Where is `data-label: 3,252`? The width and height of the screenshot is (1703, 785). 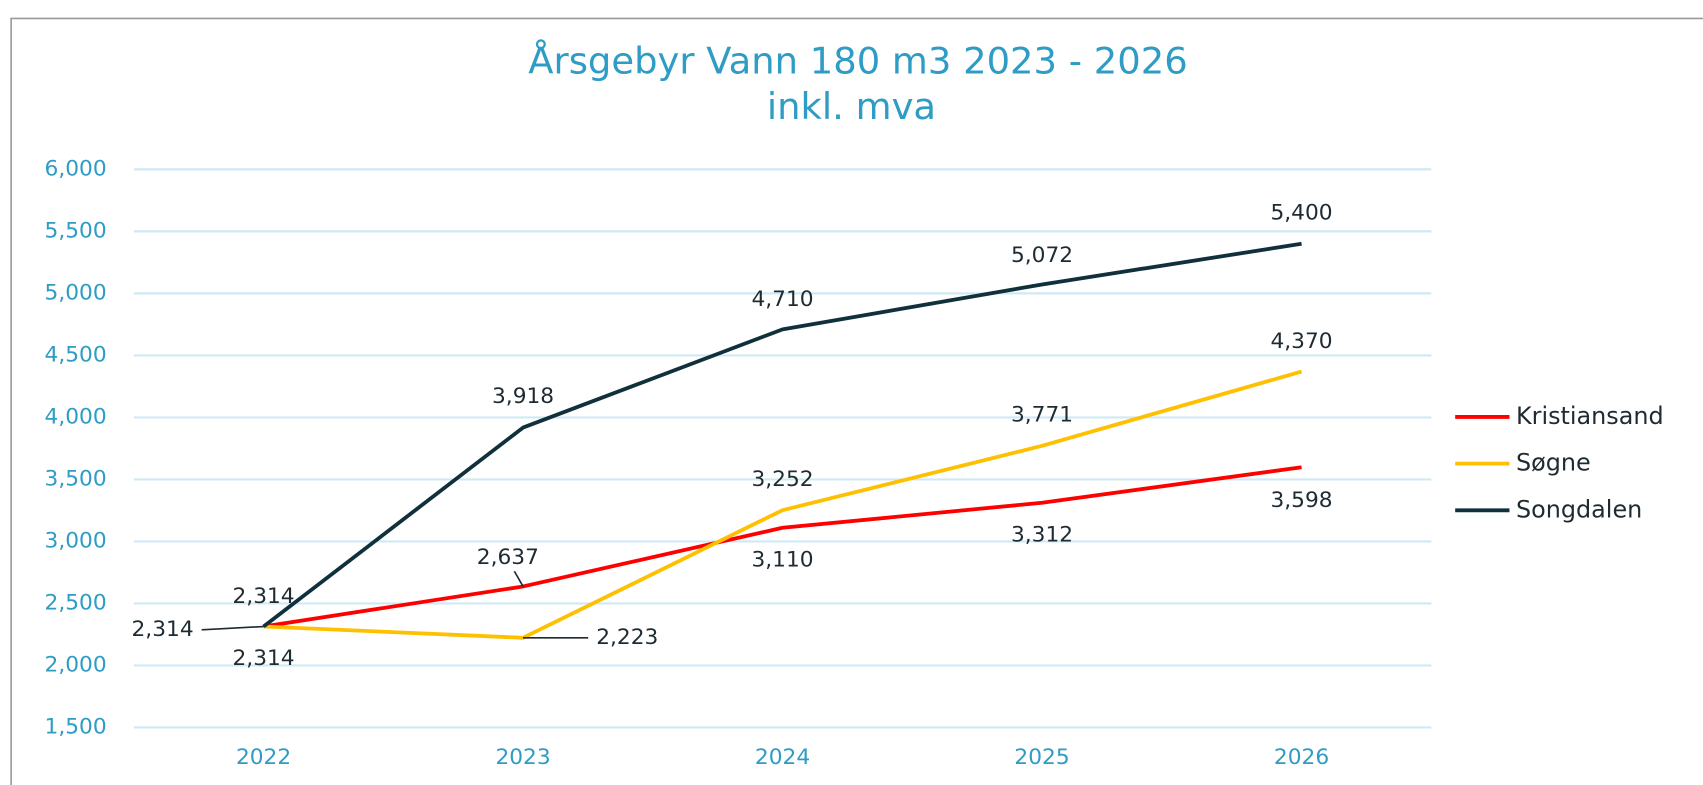 data-label: 3,252 is located at coordinates (782, 479).